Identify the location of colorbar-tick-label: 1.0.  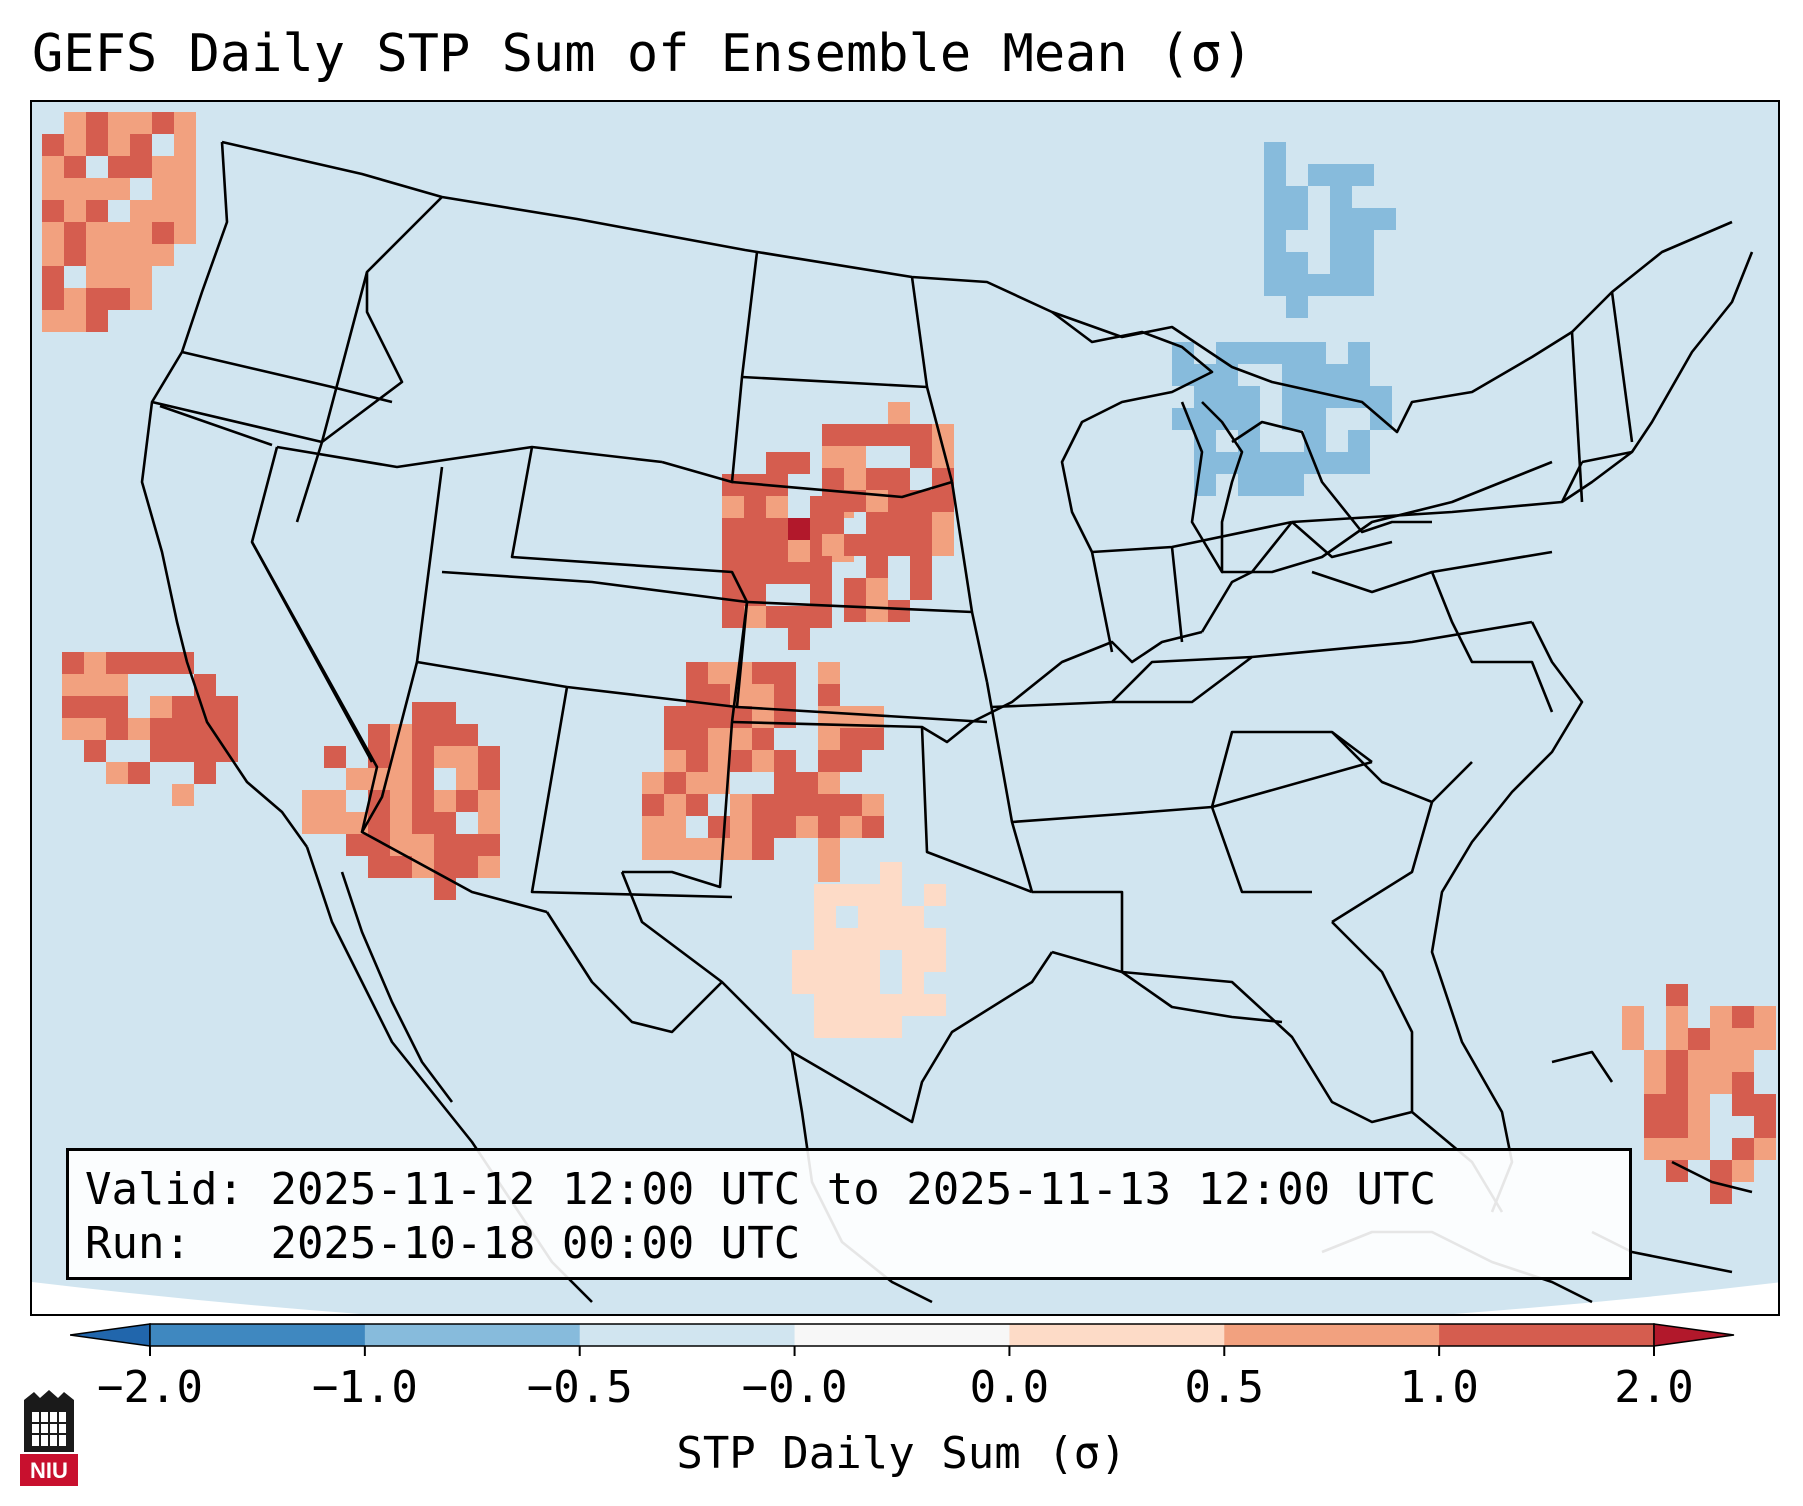
(1439, 1387).